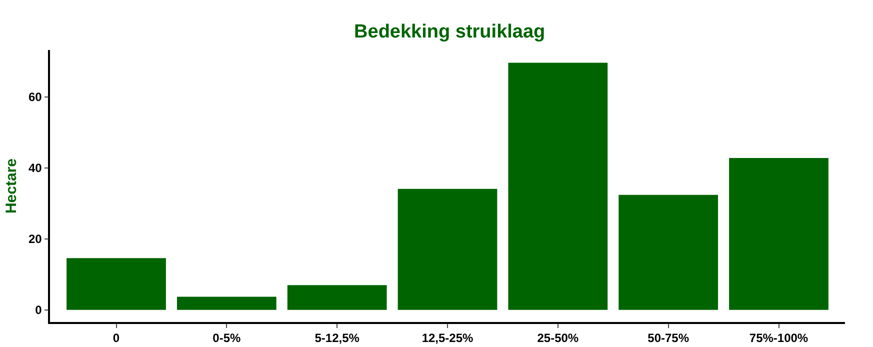  I want to click on y-tick-label: 0, so click(38, 310).